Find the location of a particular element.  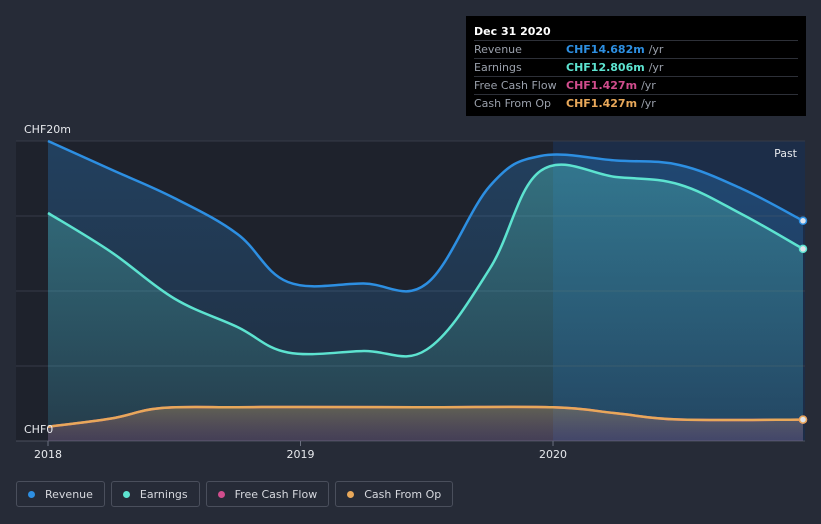

revenue-dot-icon is located at coordinates (31, 494).